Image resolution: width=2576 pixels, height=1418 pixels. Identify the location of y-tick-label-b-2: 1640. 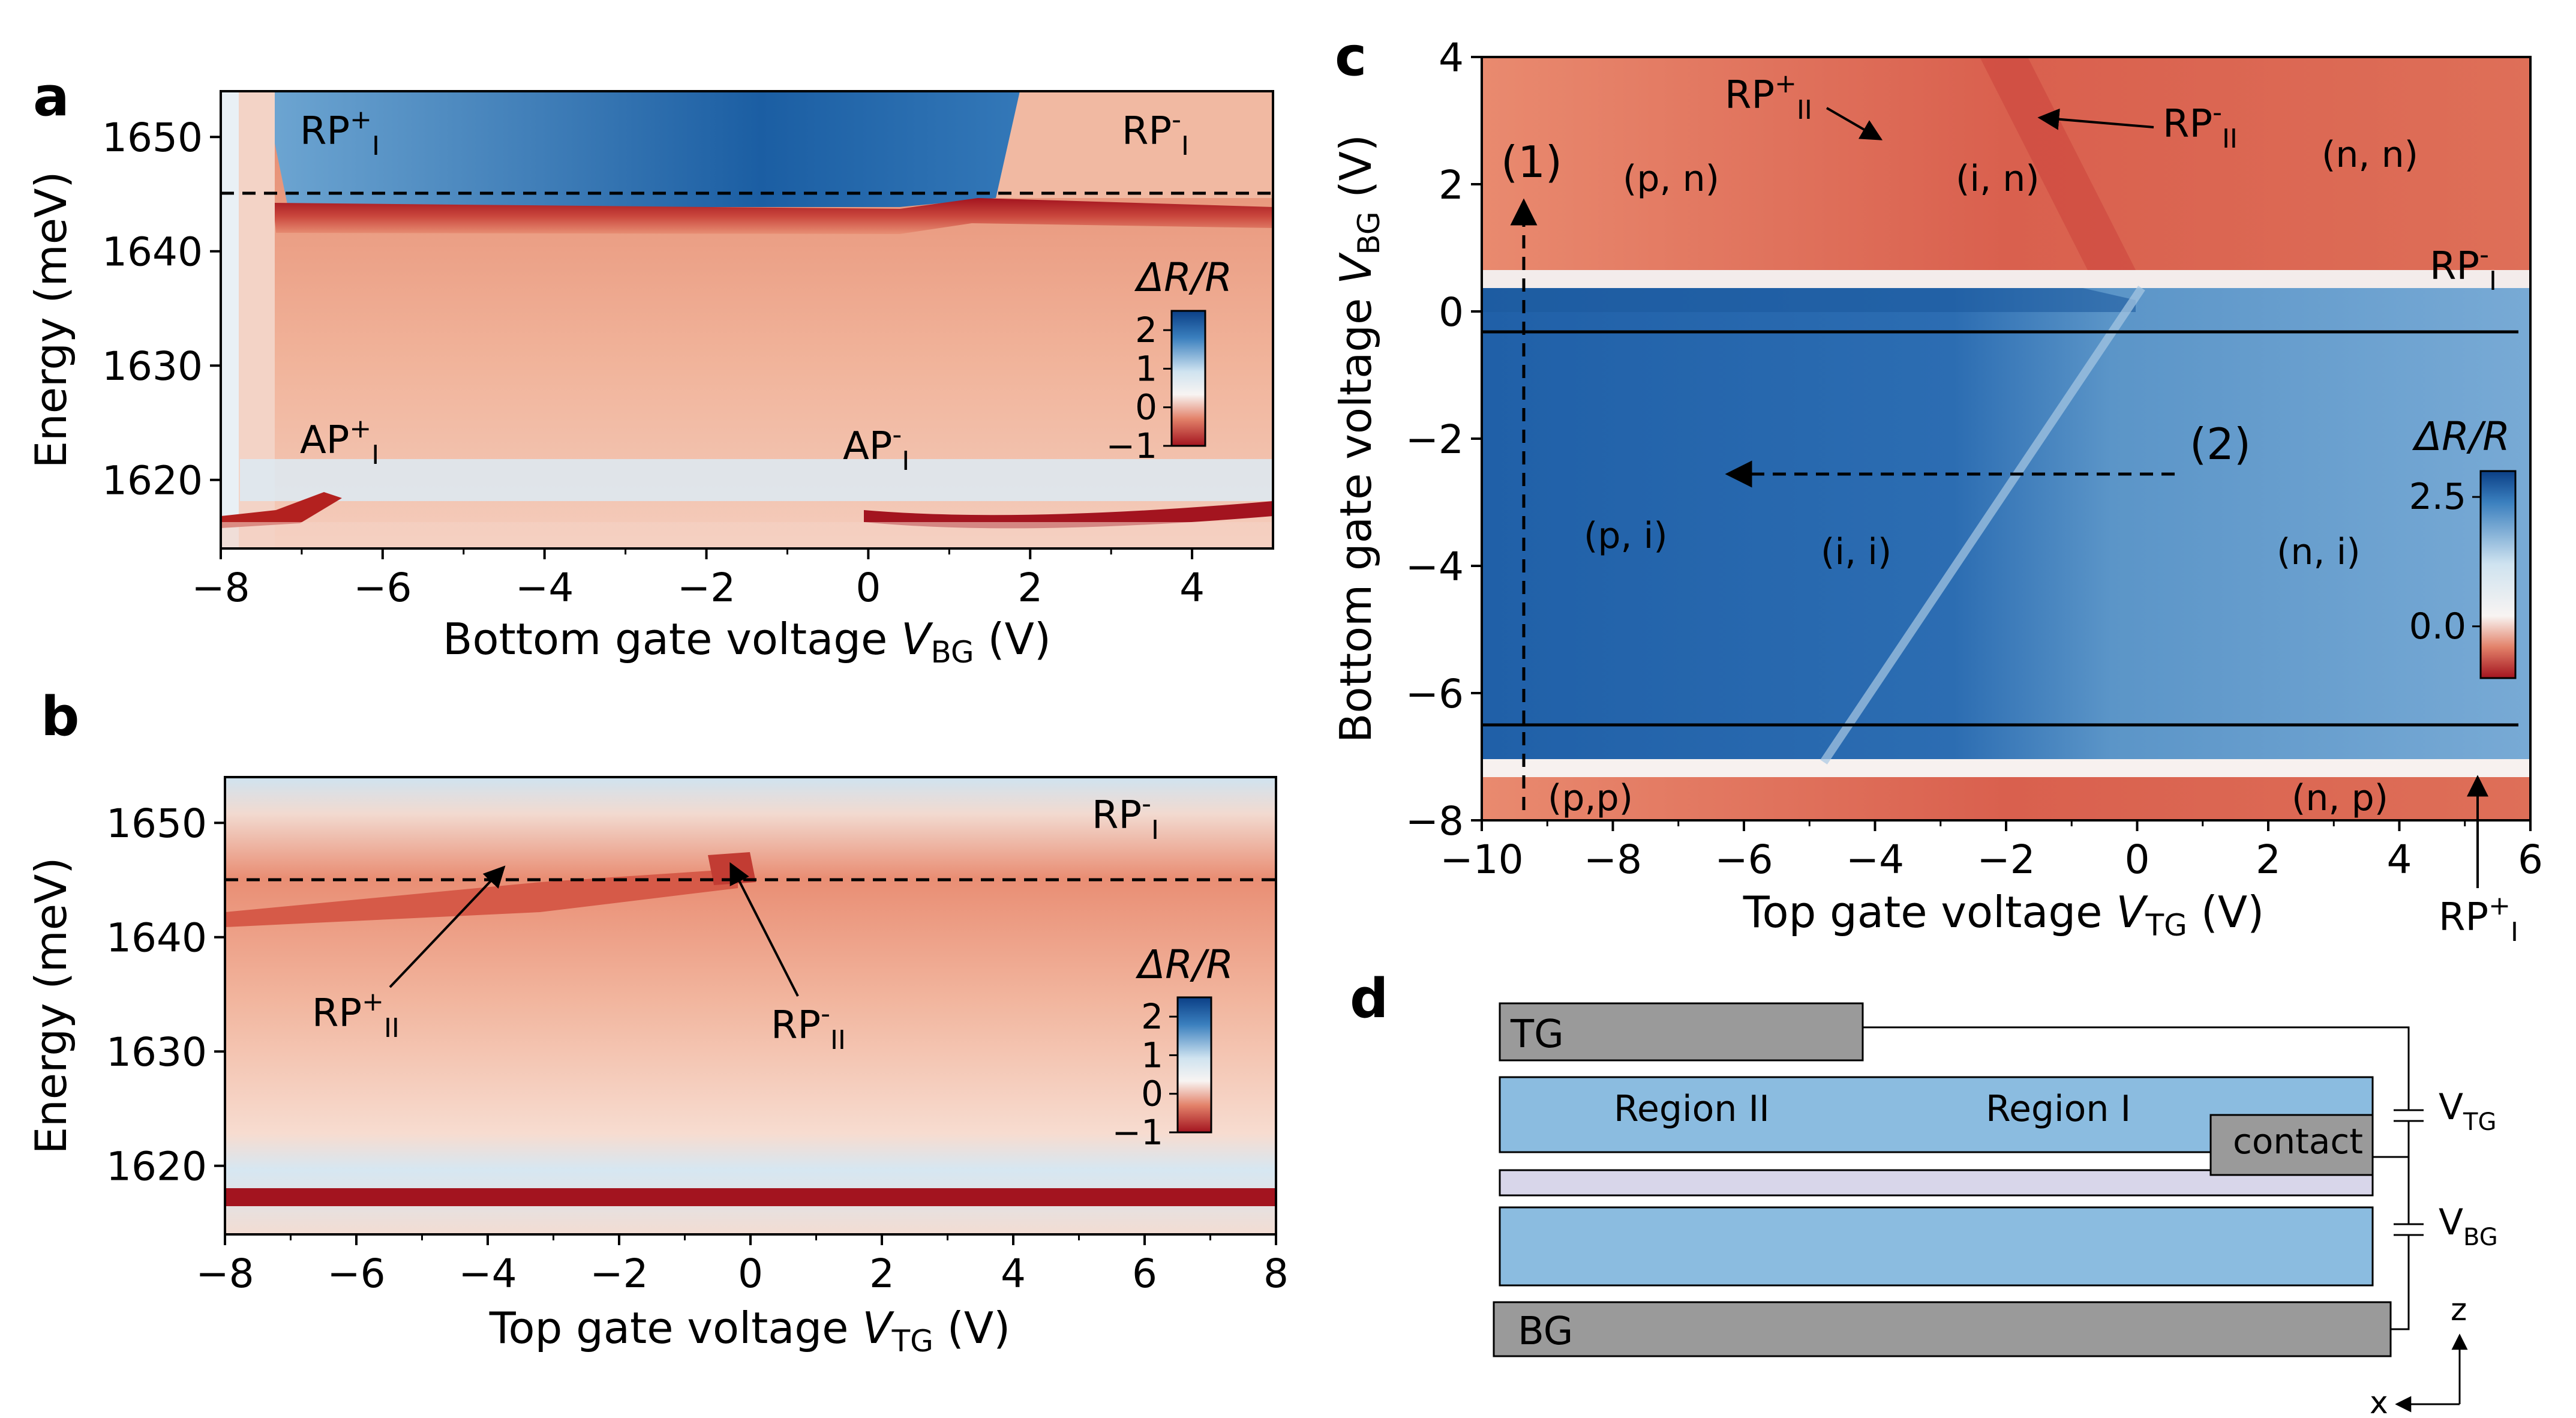
(157, 938).